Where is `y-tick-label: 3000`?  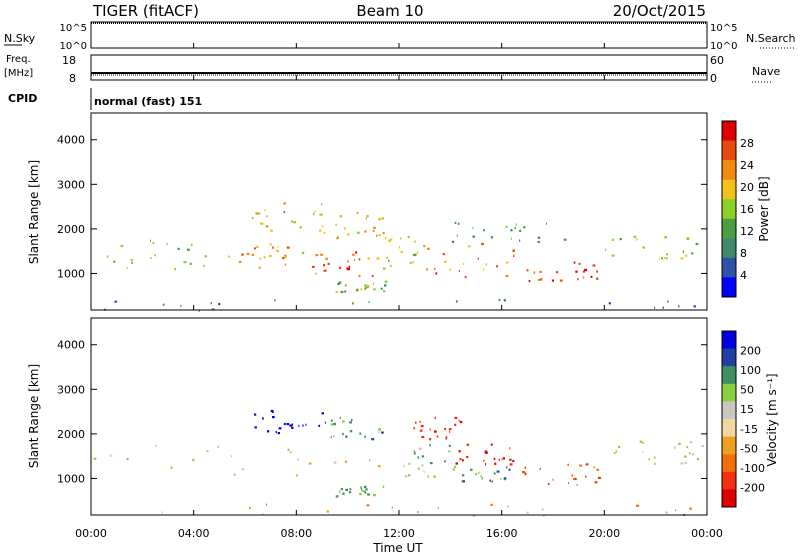 y-tick-label: 3000 is located at coordinates (71, 184).